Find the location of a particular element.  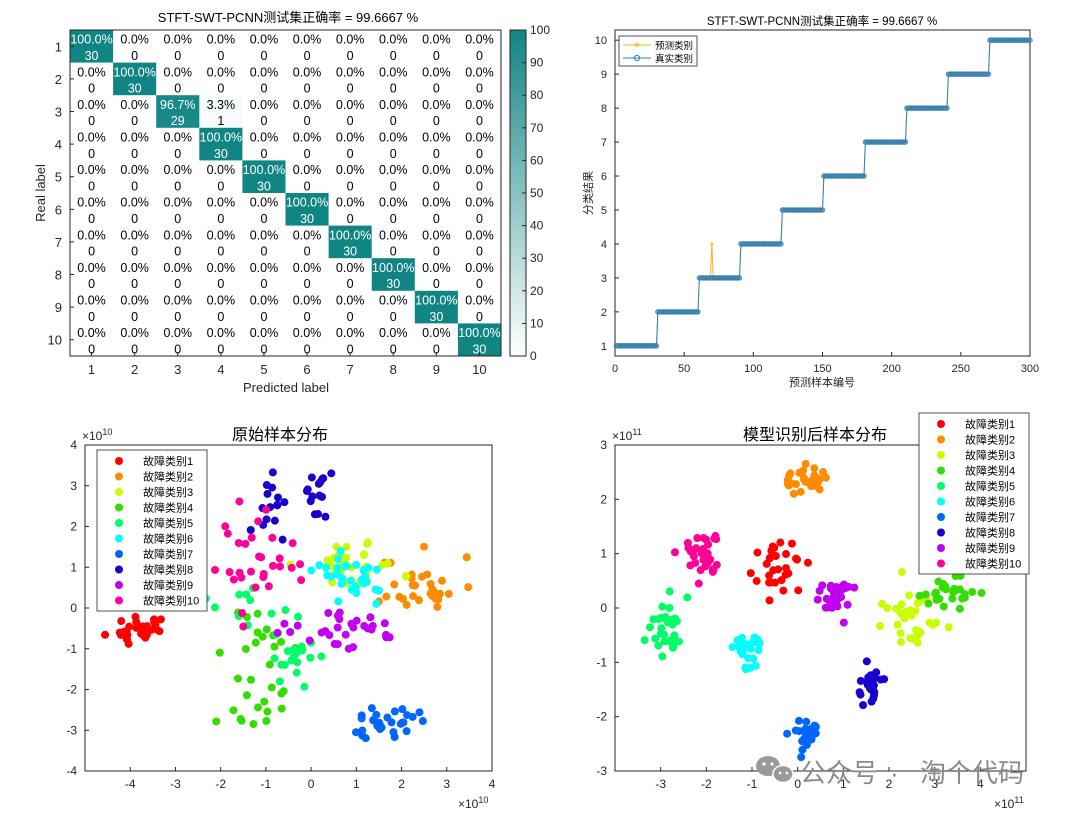

scatter-y-tick-label: 1 is located at coordinates (603, 554).